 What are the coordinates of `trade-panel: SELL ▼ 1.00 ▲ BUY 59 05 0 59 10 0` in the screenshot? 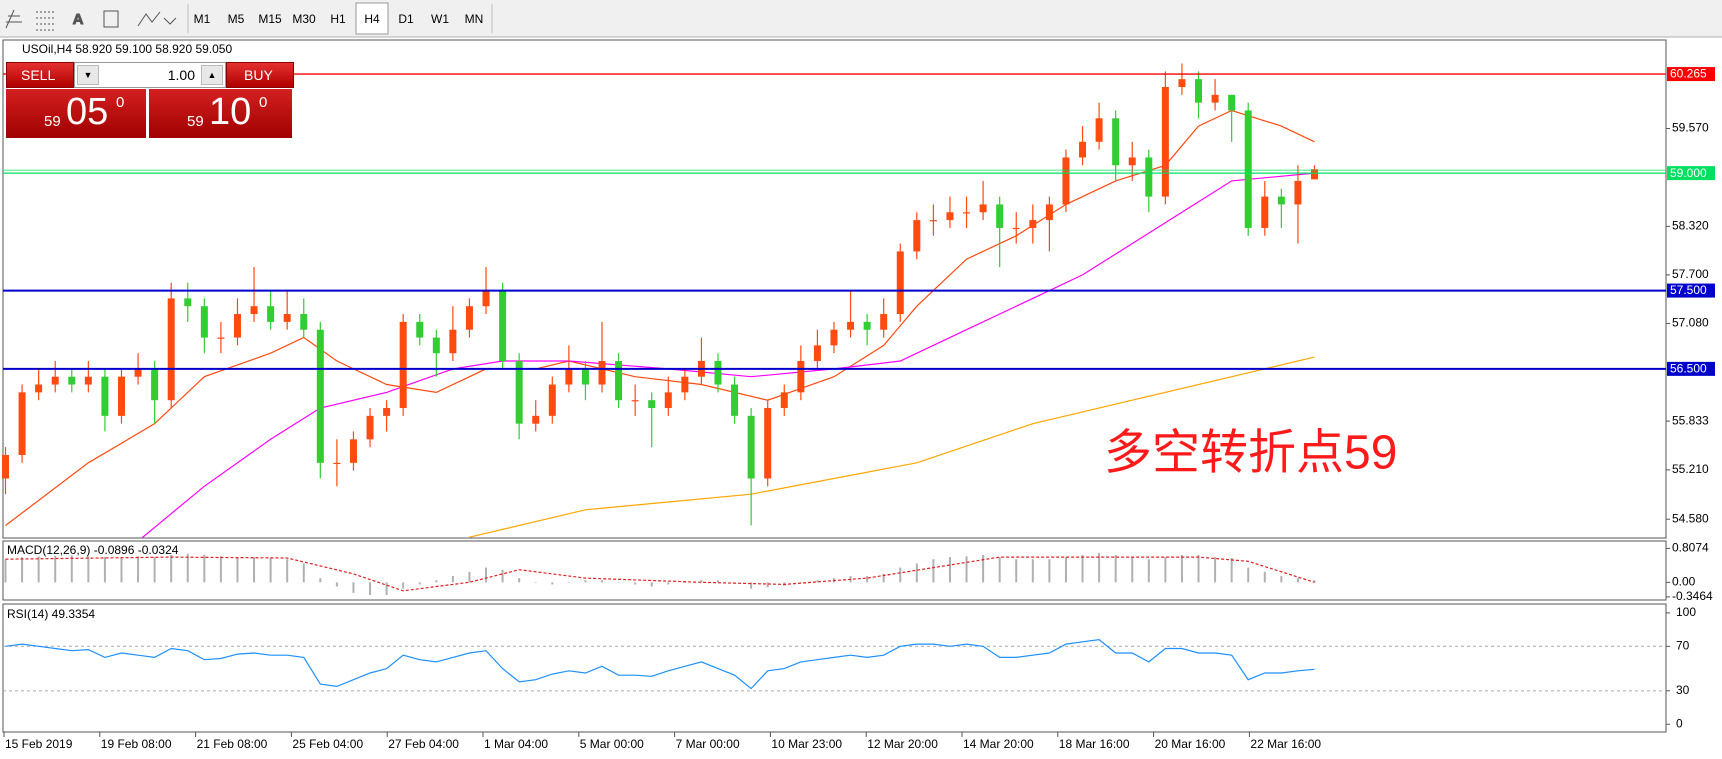 It's located at (150, 100).